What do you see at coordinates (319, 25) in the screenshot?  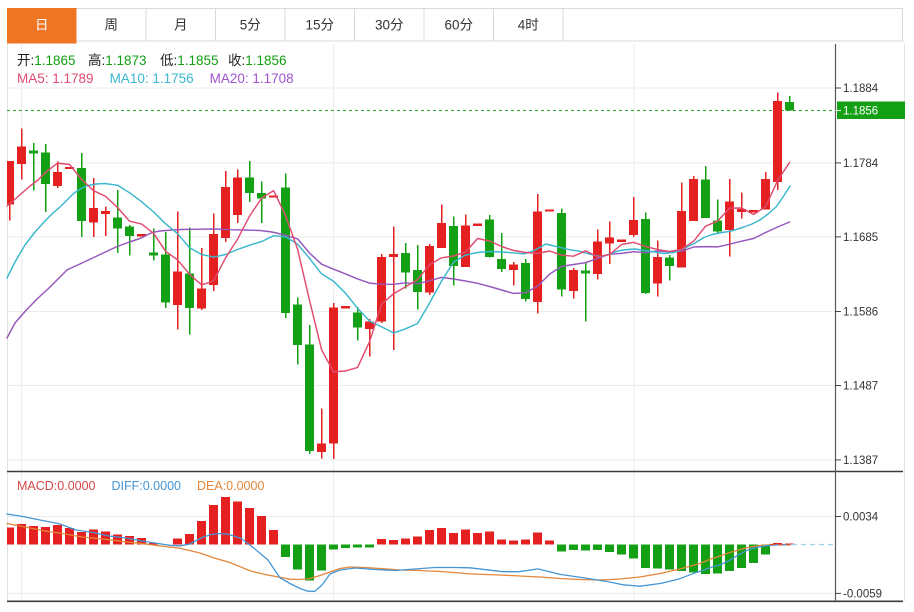 I see `svg-text: 15分` at bounding box center [319, 25].